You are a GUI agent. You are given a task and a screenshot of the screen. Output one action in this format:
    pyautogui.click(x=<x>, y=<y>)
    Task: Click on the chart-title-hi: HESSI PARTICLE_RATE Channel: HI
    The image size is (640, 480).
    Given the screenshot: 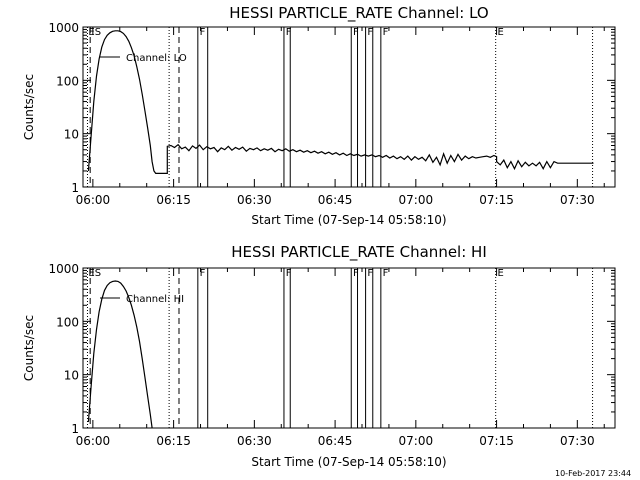 What is the action you would take?
    pyautogui.click(x=359, y=252)
    